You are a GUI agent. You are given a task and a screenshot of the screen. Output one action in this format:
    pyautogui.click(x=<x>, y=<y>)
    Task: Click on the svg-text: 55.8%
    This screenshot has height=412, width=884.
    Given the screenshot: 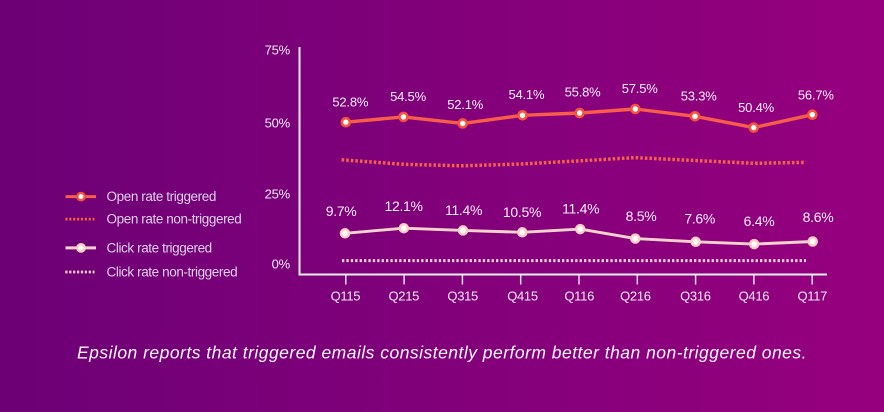 What is the action you would take?
    pyautogui.click(x=583, y=92)
    